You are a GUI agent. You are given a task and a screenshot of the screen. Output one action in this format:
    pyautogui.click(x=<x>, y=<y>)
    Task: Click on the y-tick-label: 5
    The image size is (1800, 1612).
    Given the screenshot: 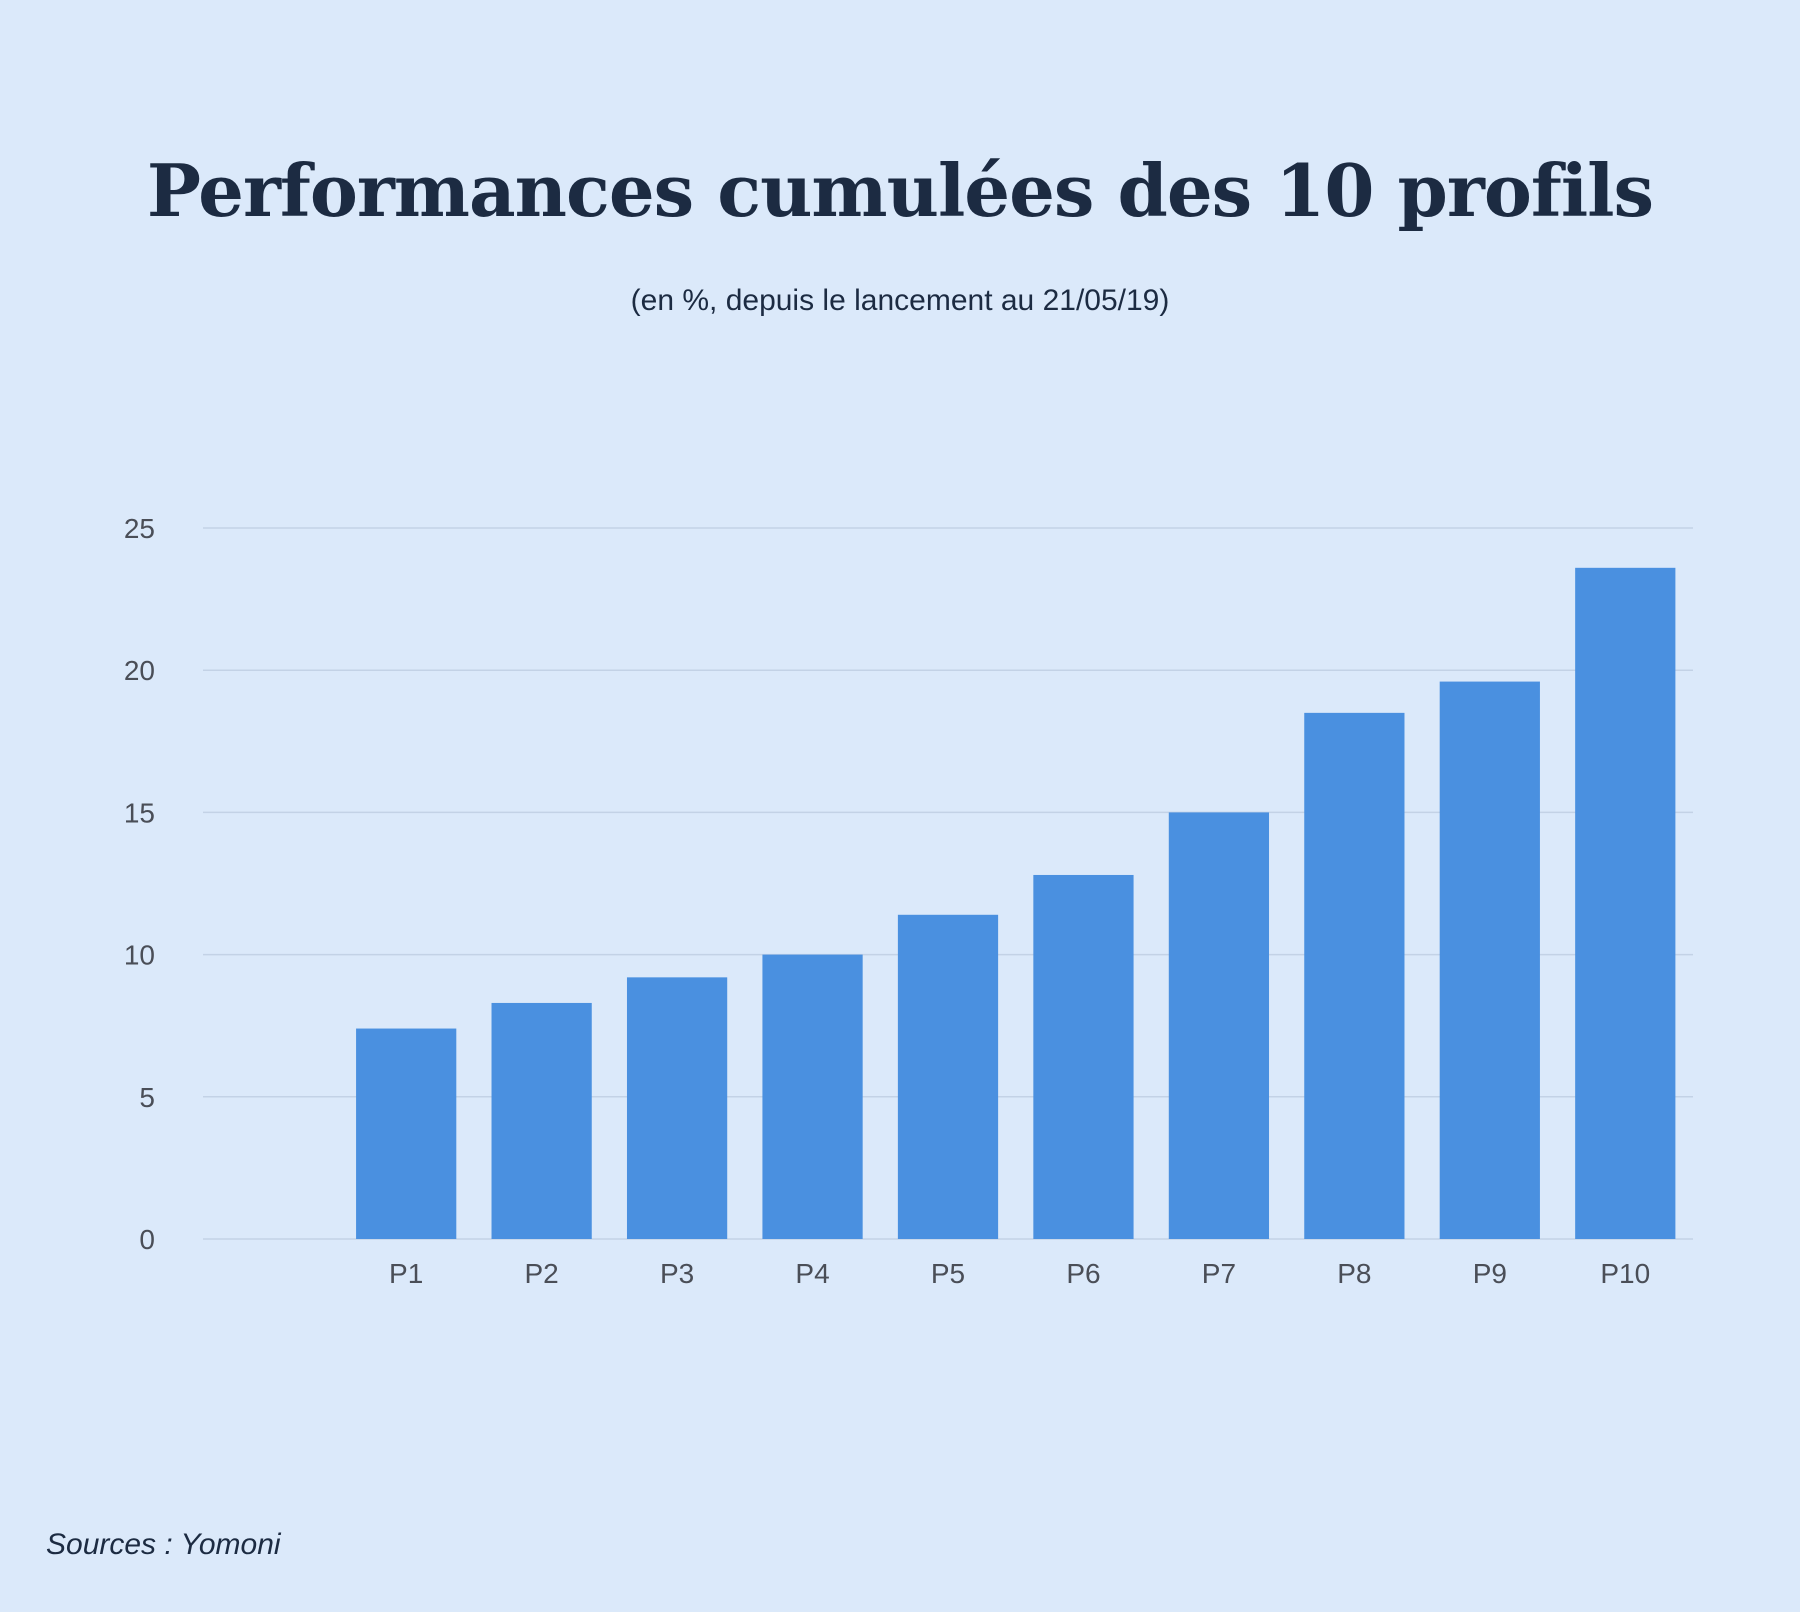 What is the action you would take?
    pyautogui.click(x=147, y=1097)
    